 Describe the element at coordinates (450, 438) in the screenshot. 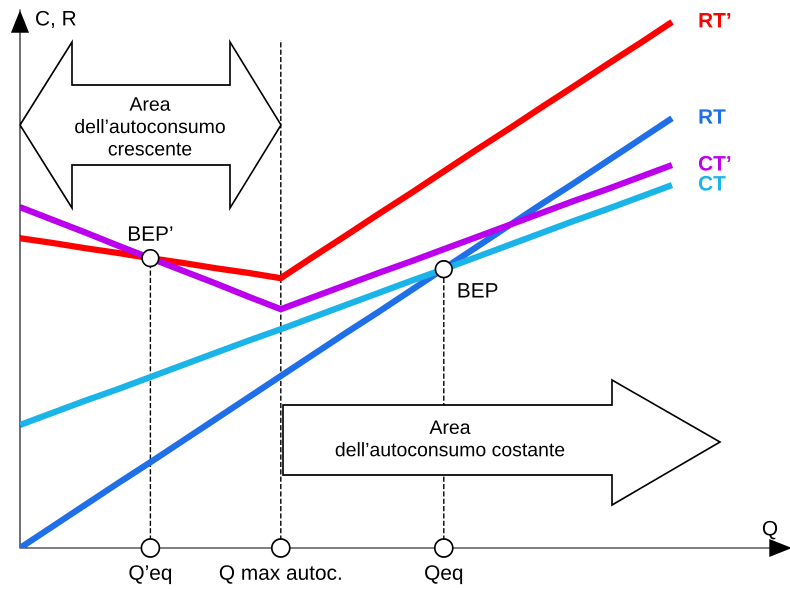

I see `annotation: Area dell’autoconsumo costante` at that location.